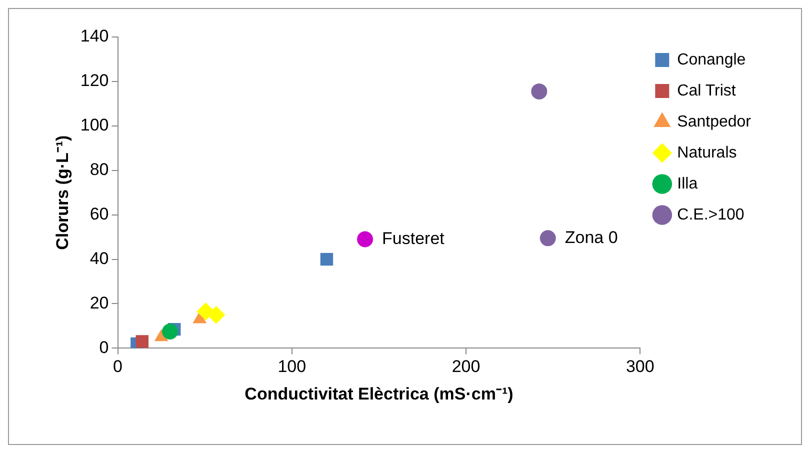 This screenshot has height=453, width=810. Describe the element at coordinates (711, 59) in the screenshot. I see `legend-label: Conangle` at that location.